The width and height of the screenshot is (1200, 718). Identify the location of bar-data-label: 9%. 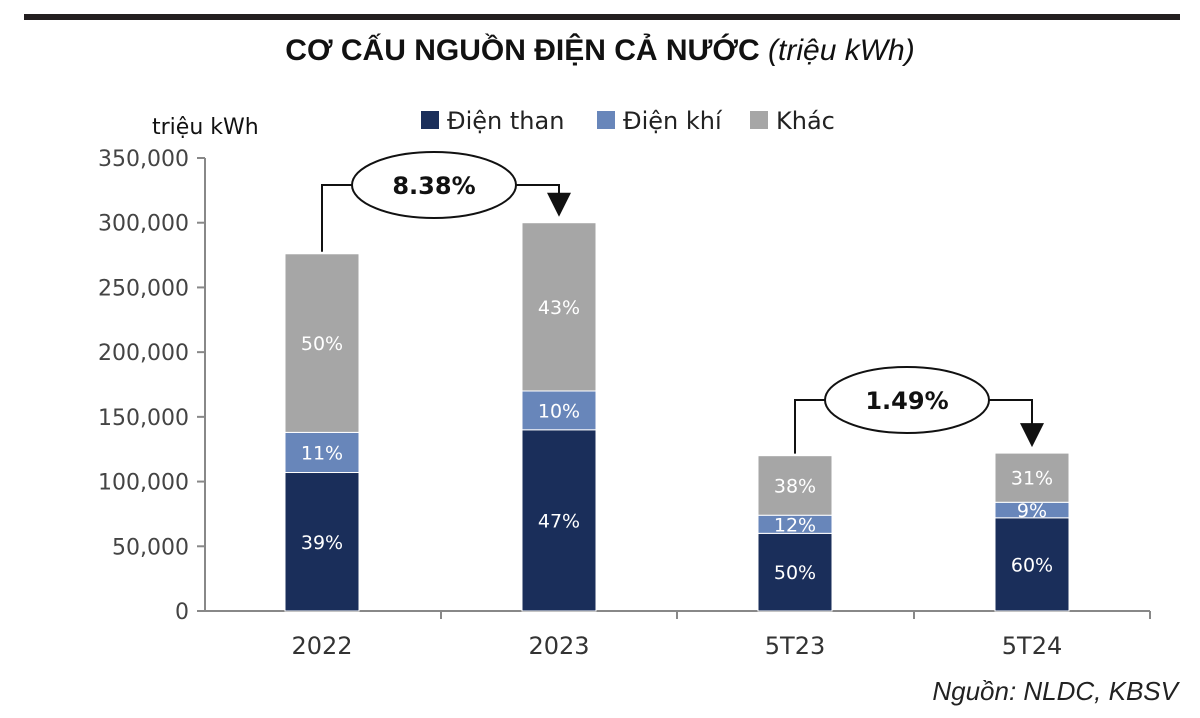
(1032, 511).